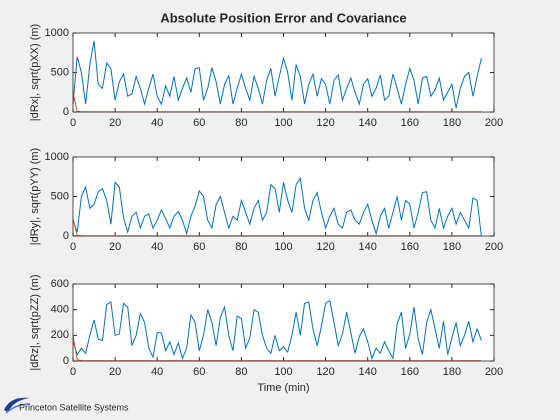 The width and height of the screenshot is (560, 420). What do you see at coordinates (283, 17) in the screenshot?
I see `chart-title: Absolute Position Error and Covariance` at bounding box center [283, 17].